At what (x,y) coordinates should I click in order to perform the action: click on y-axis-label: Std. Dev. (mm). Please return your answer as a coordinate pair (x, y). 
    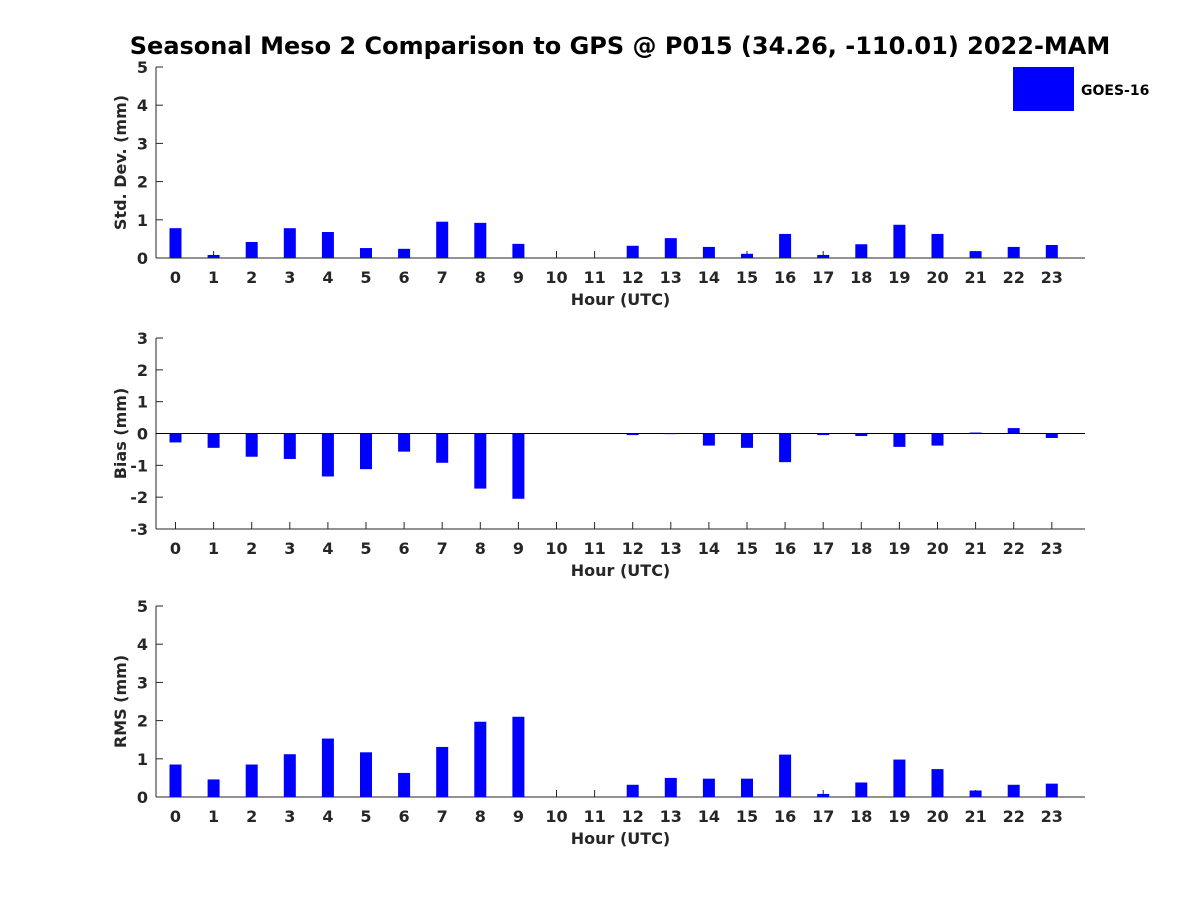
    Looking at the image, I should click on (120, 162).